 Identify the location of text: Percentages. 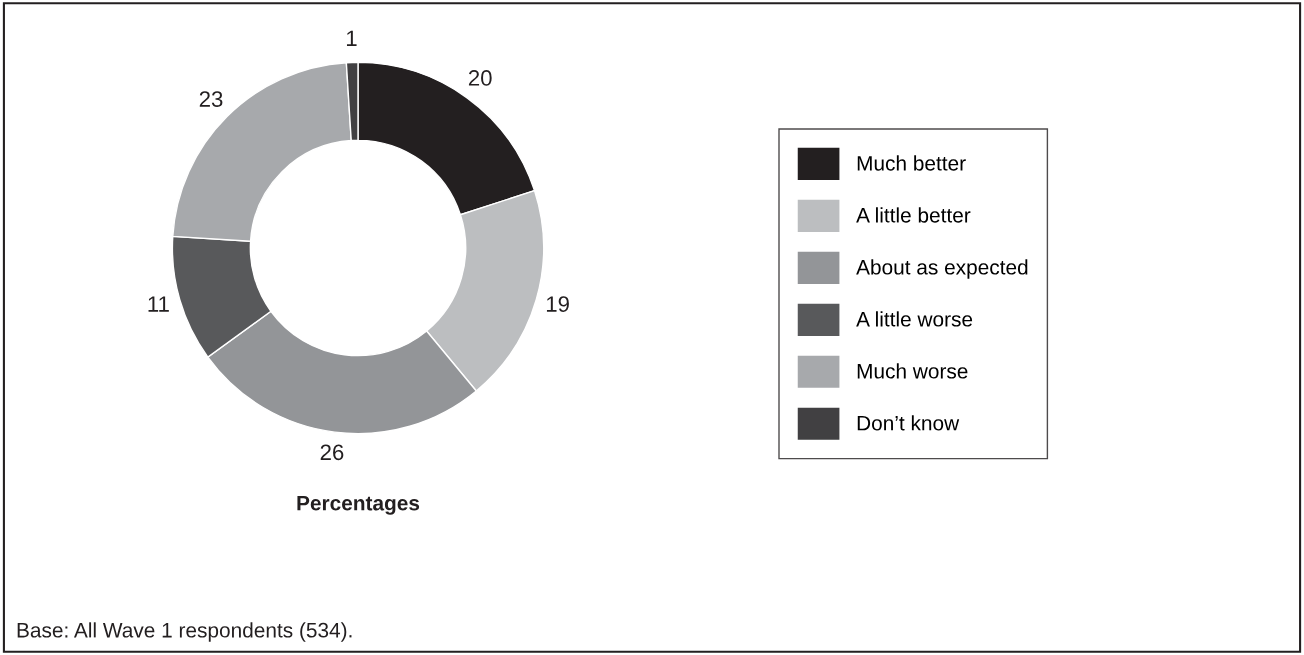
(358, 505).